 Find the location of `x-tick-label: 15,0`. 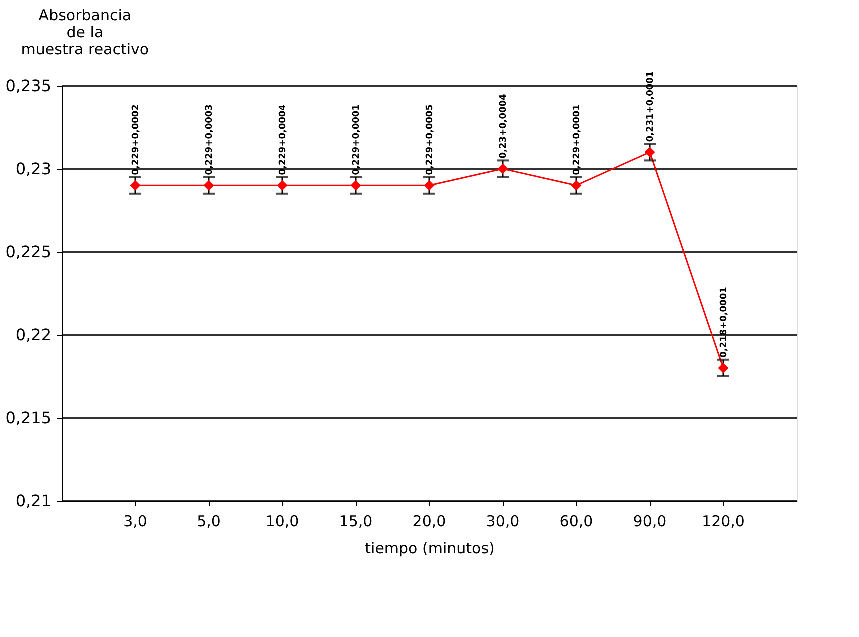

x-tick-label: 15,0 is located at coordinates (356, 521).